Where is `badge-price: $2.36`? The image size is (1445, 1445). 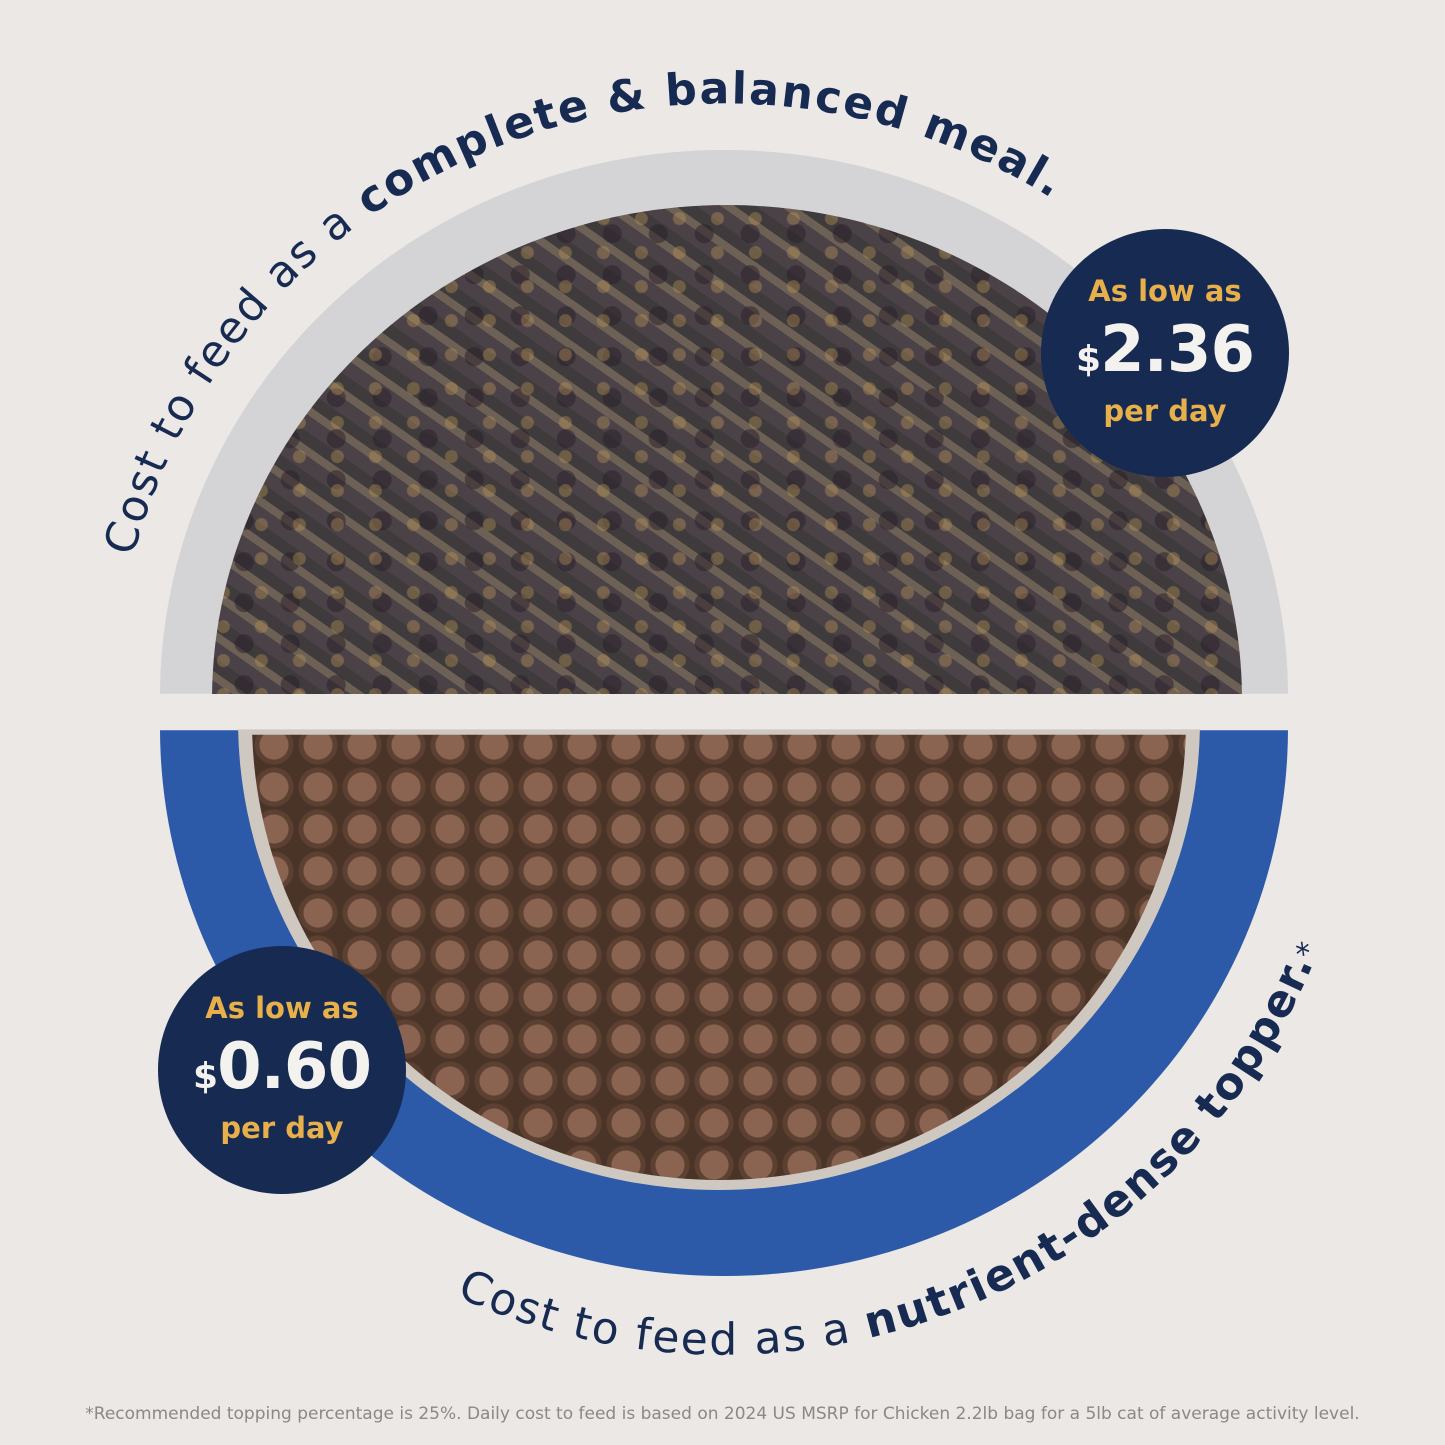
badge-price: $2.36 is located at coordinates (1165, 350).